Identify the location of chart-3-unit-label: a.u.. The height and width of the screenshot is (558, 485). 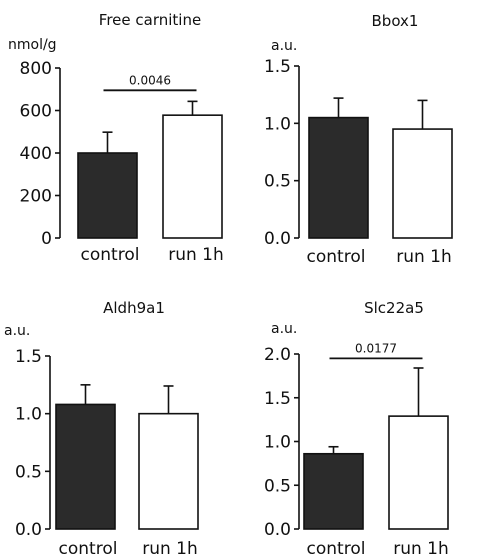
(17, 331).